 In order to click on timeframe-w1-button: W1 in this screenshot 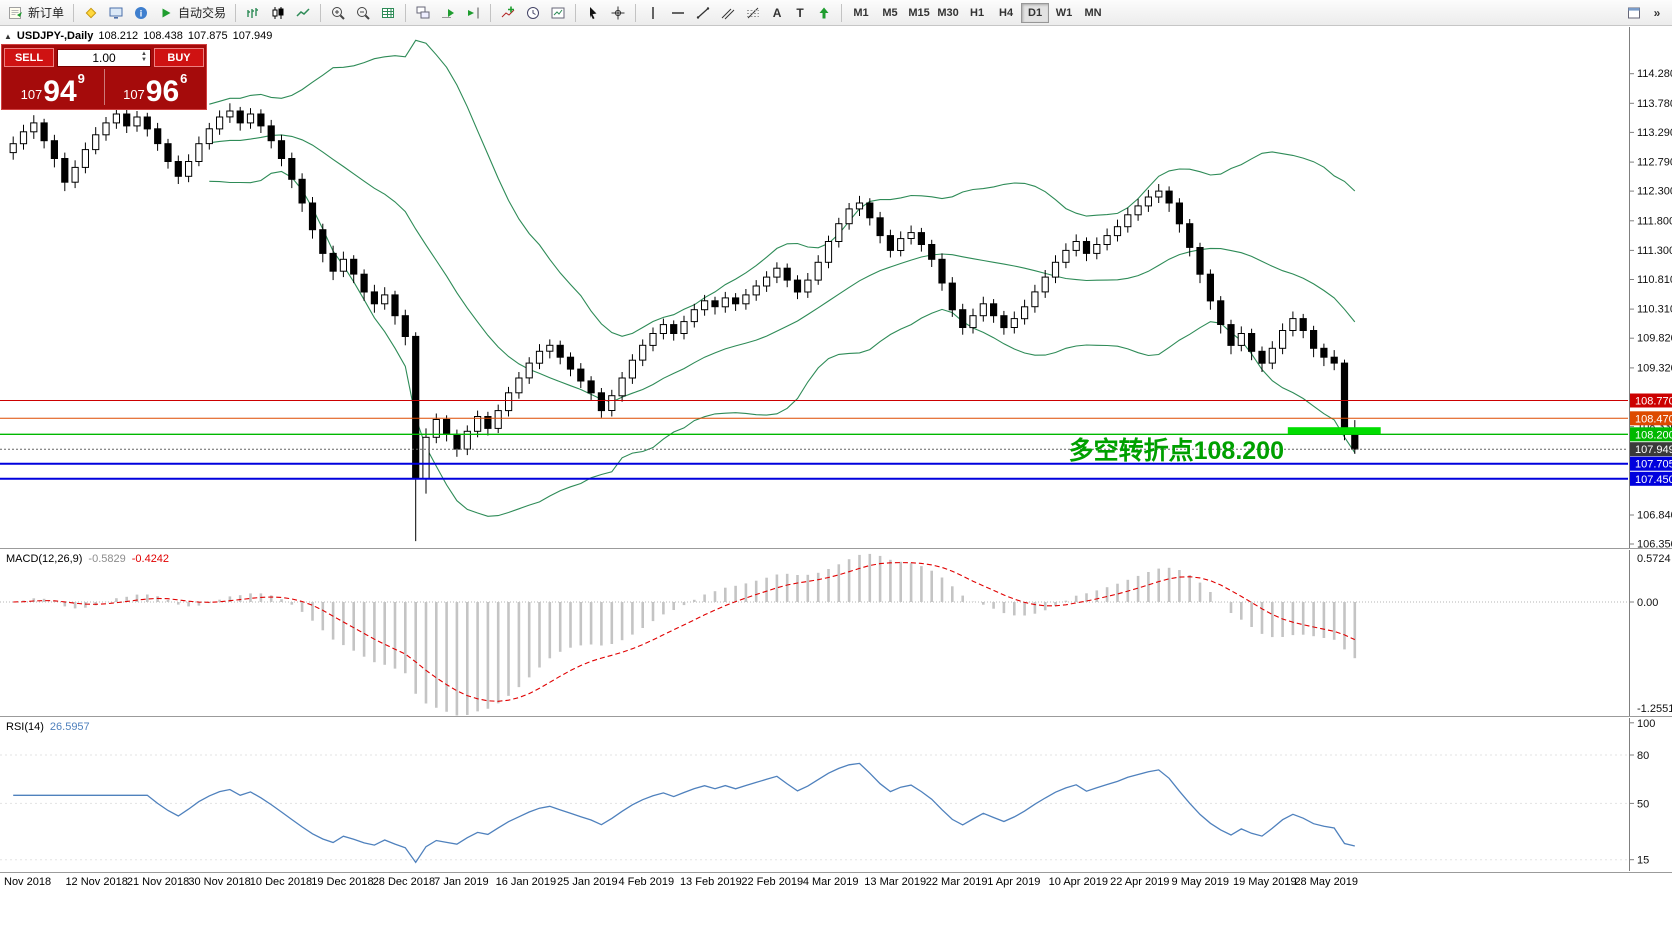, I will do `click(1064, 13)`.